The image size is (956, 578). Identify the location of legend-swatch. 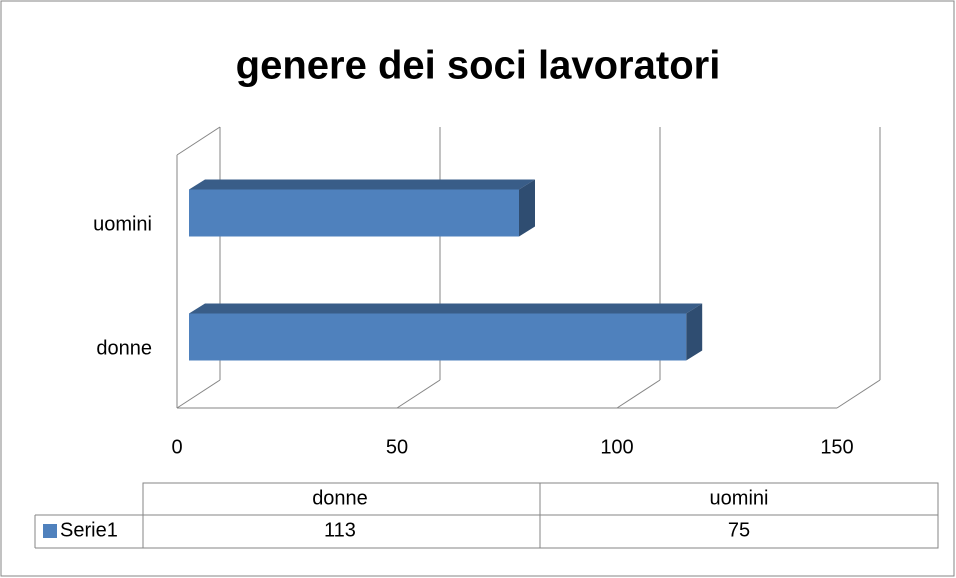
(50, 531).